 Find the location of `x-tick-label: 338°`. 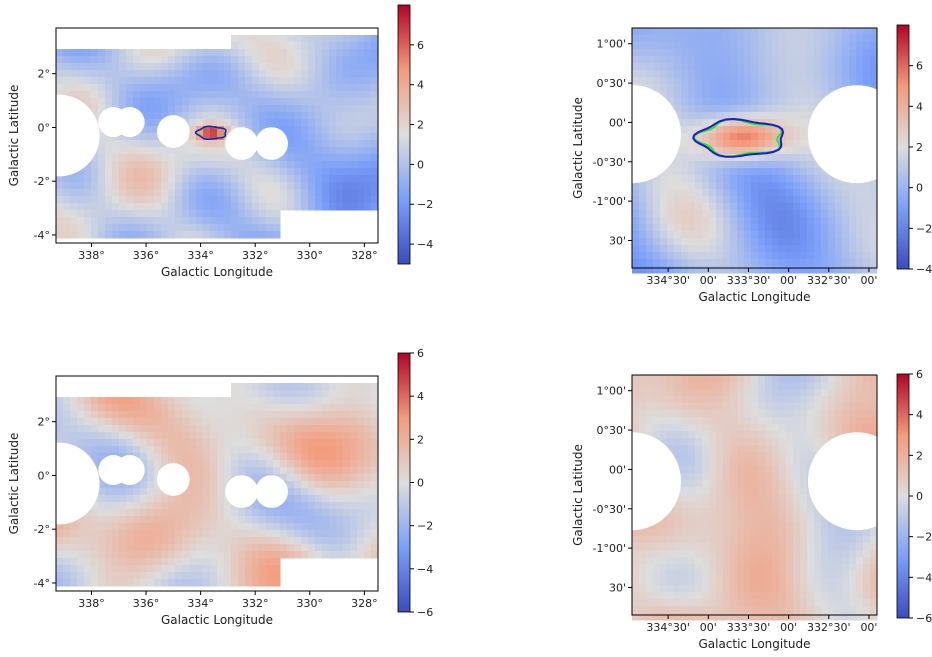

x-tick-label: 338° is located at coordinates (91, 255).